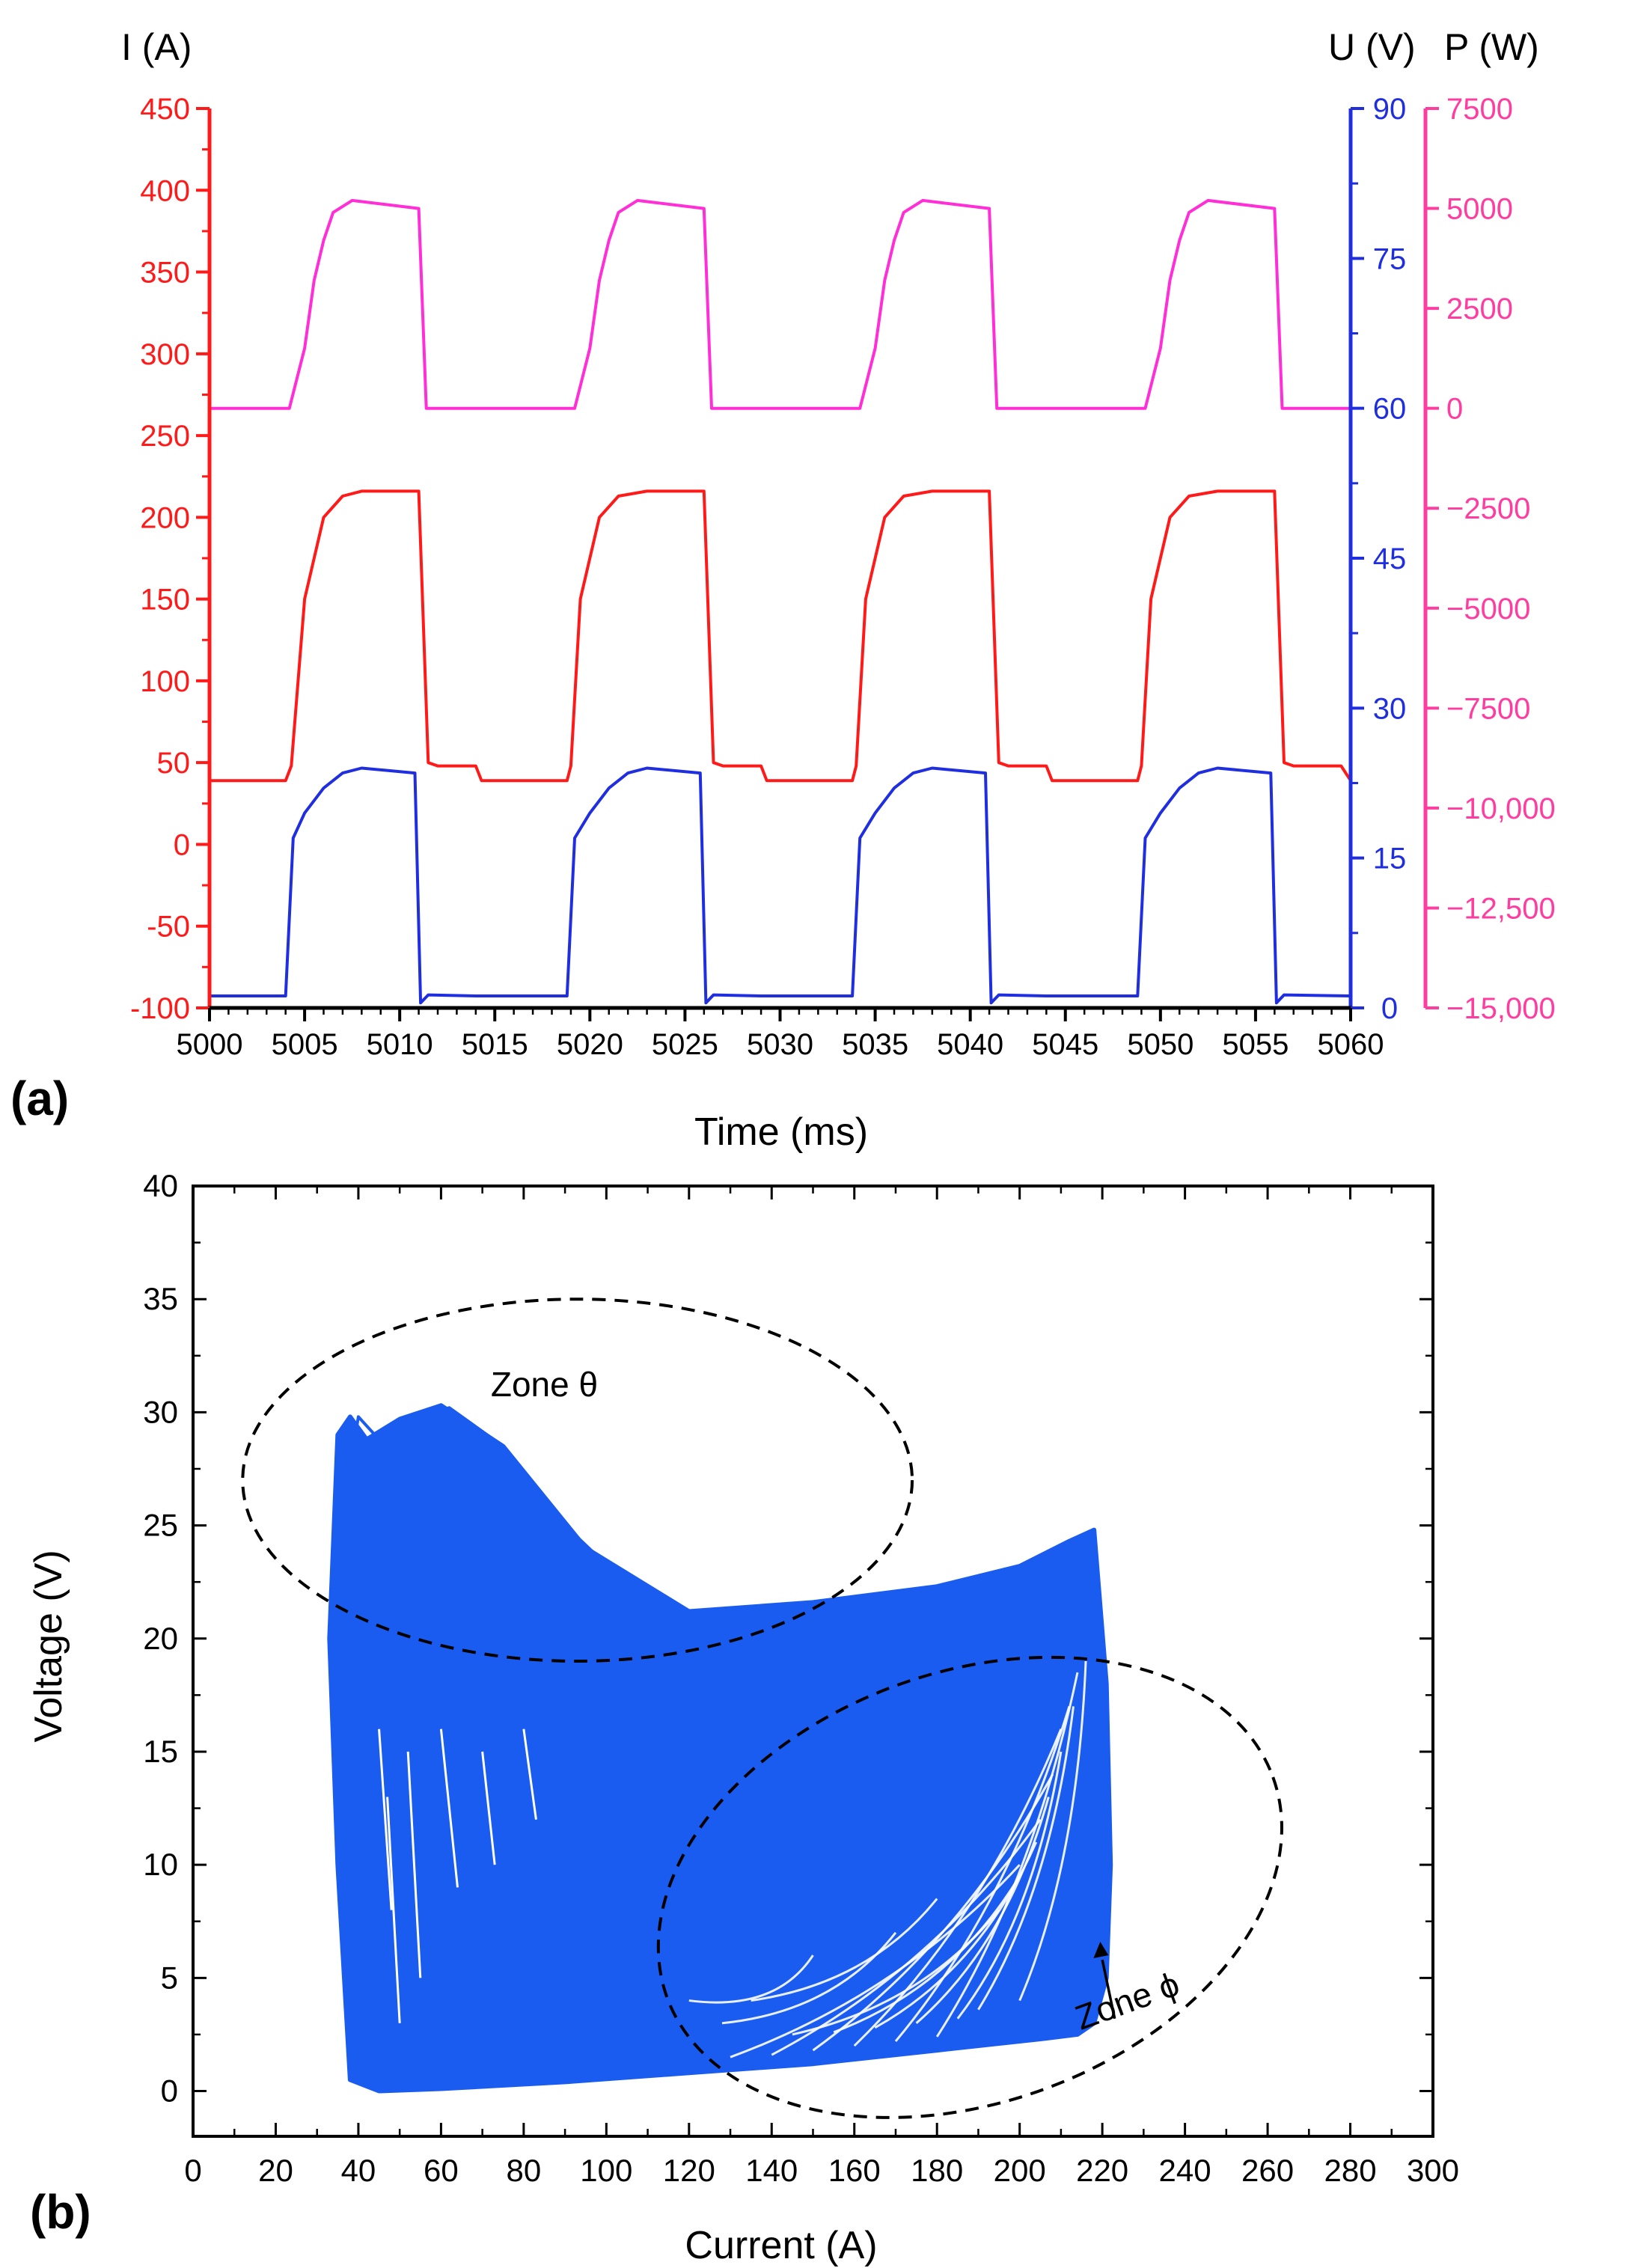 The width and height of the screenshot is (1626, 2268). I want to click on voltage-tick-label: 75, so click(1390, 258).